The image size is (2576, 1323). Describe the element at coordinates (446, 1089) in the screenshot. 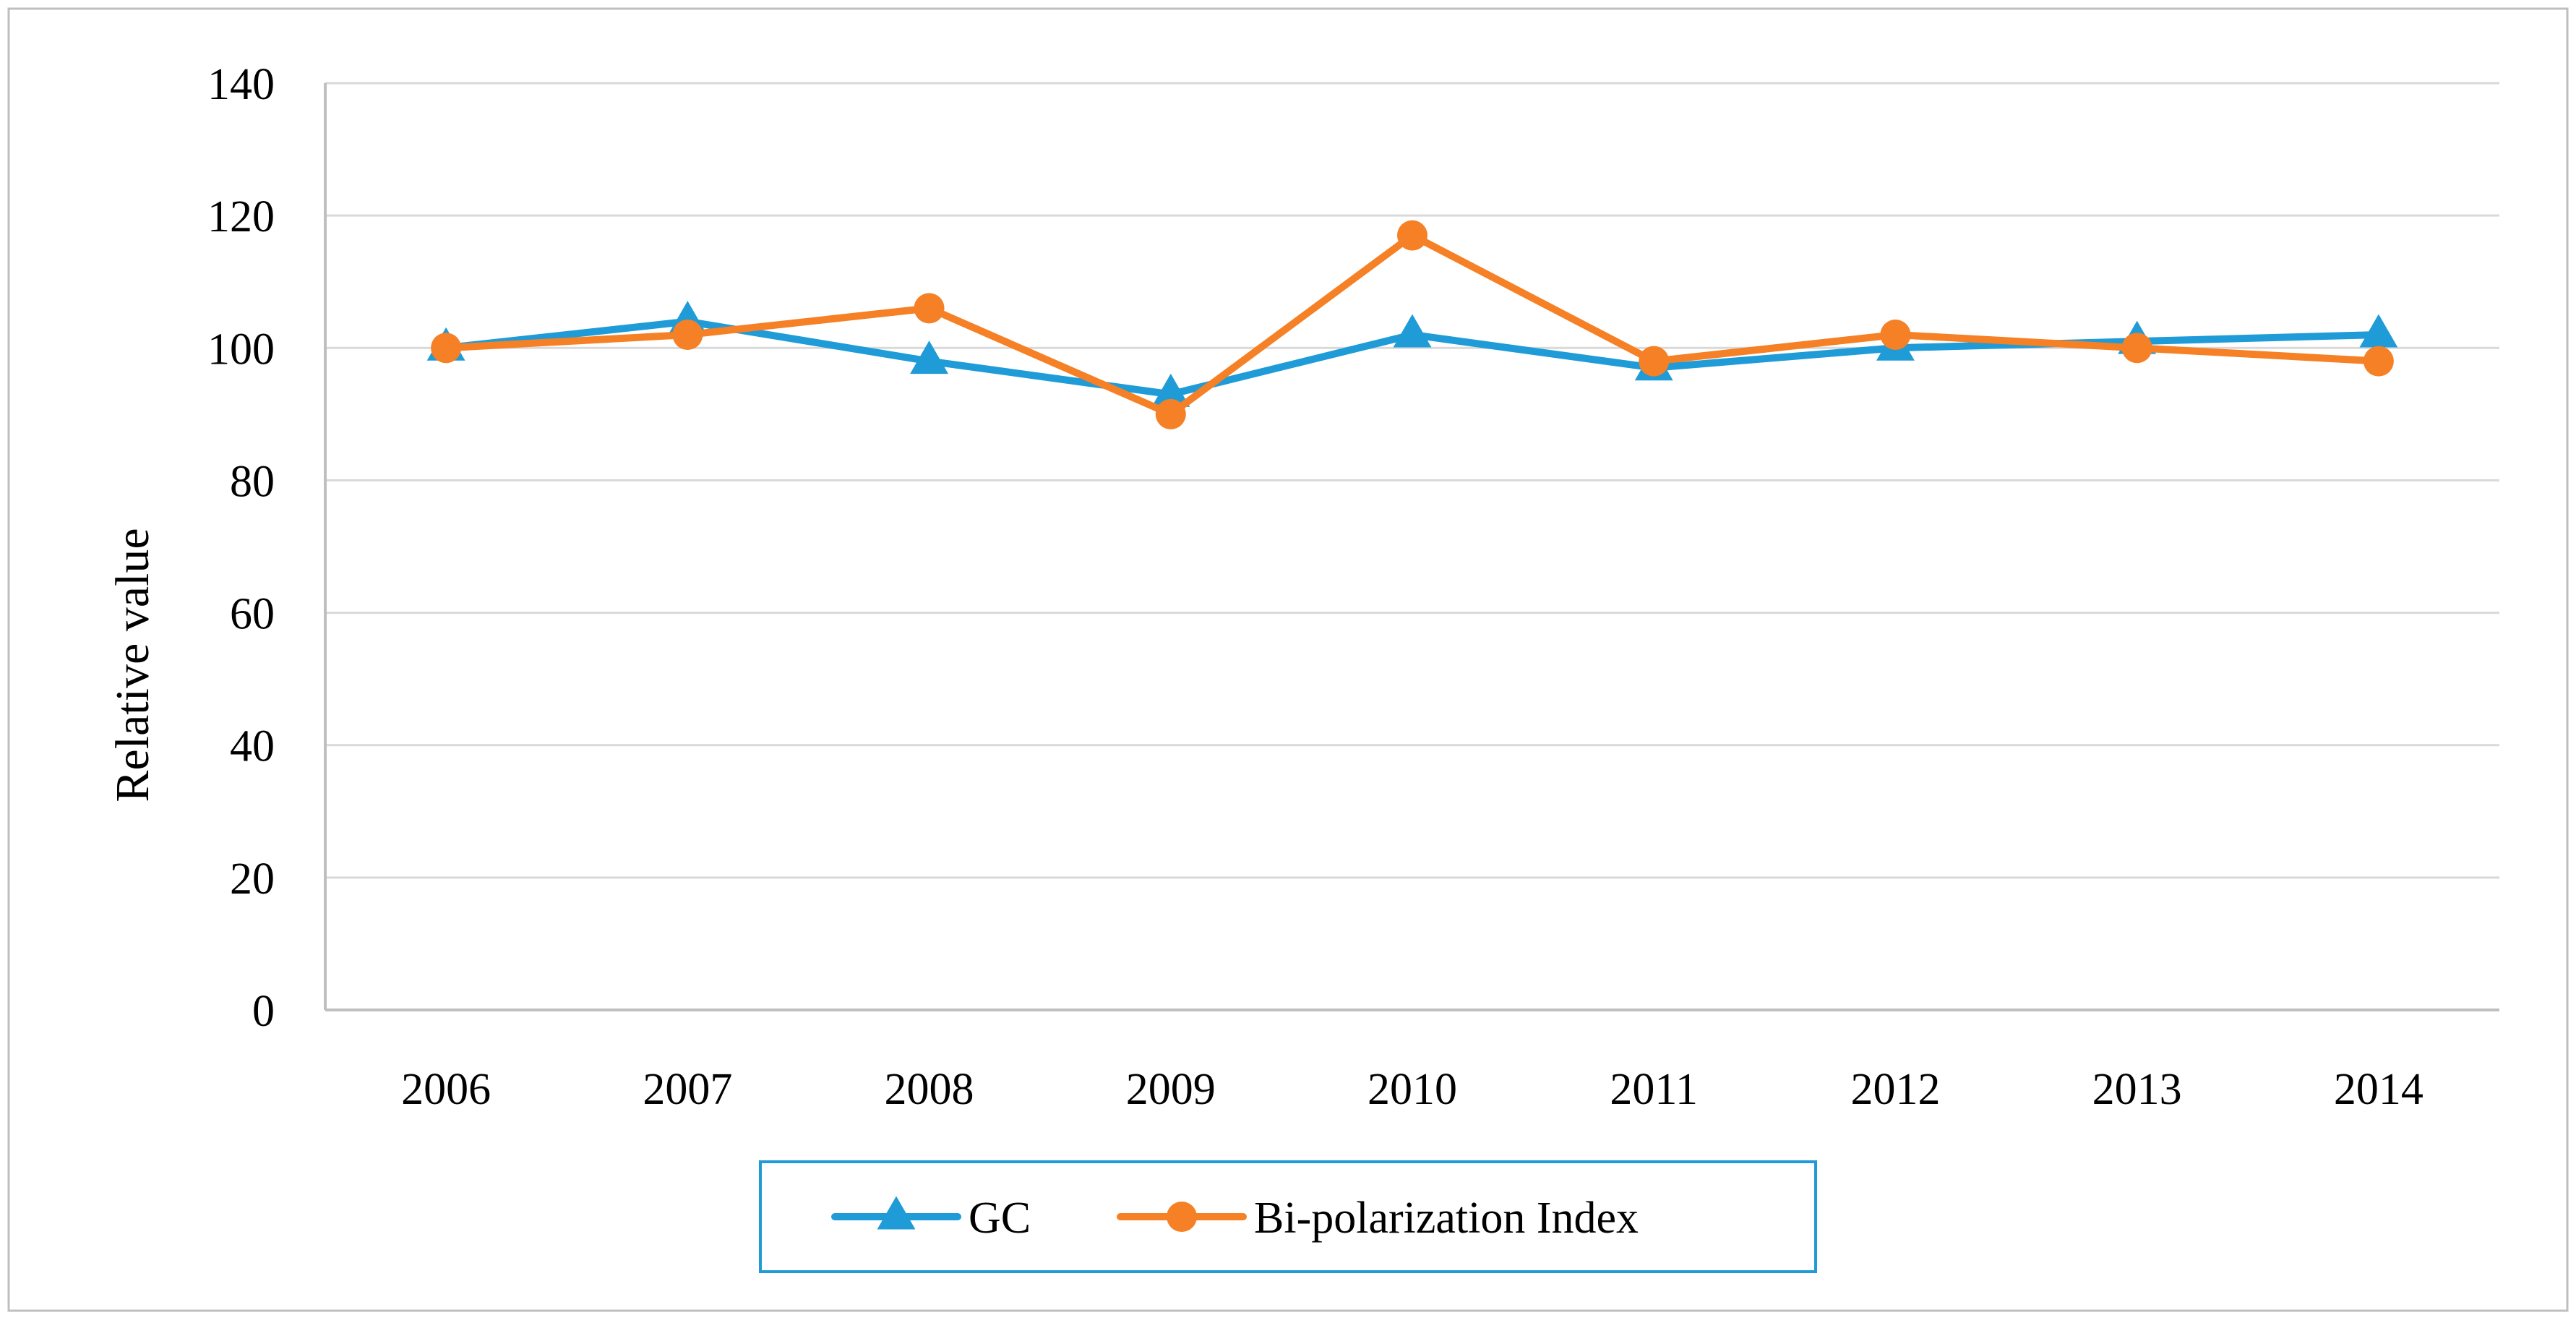

I see `x-tick-label: 2006` at that location.